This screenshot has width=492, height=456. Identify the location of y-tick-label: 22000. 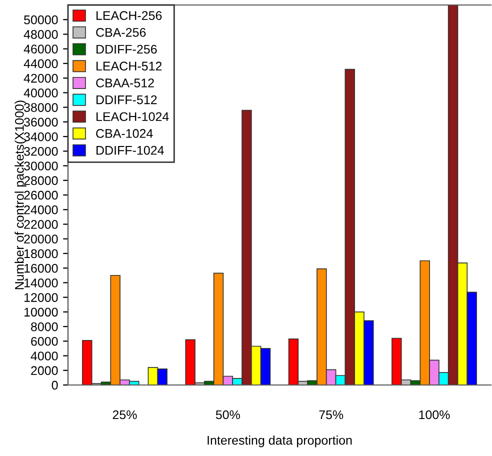
(41, 224).